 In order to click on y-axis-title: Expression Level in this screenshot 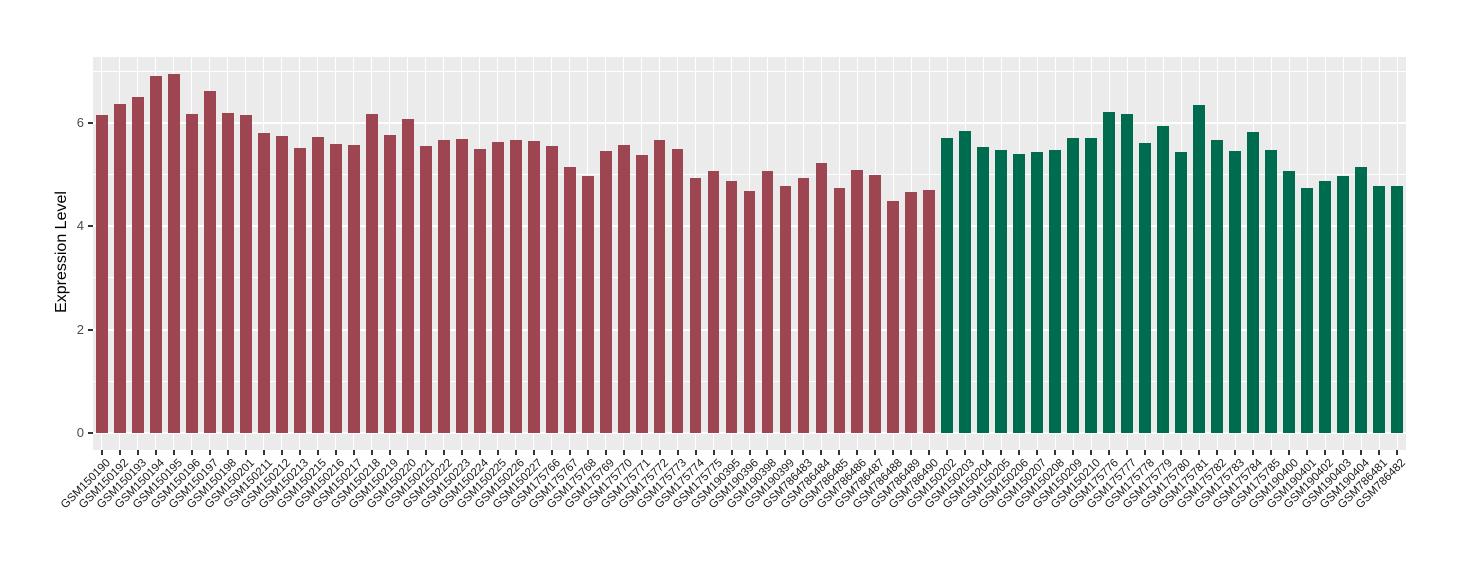, I will do `click(61, 252)`.